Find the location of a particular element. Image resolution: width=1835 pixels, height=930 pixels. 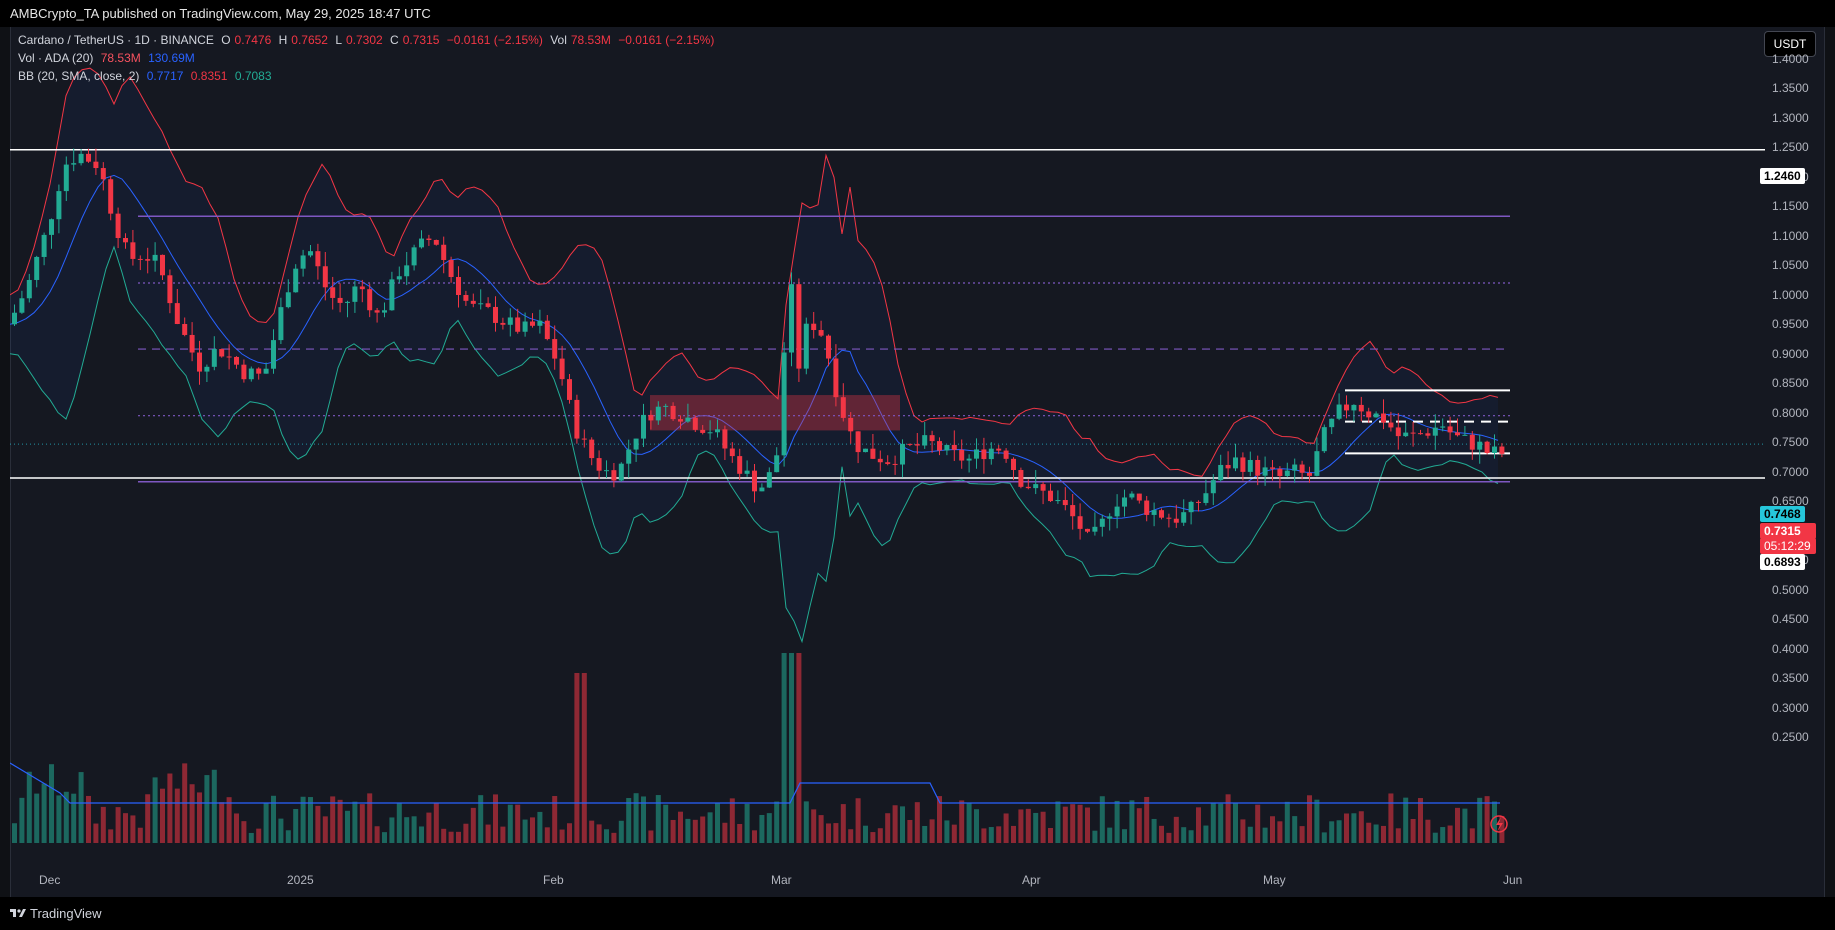

y-tick-label: 1.4000 is located at coordinates (1790, 59).